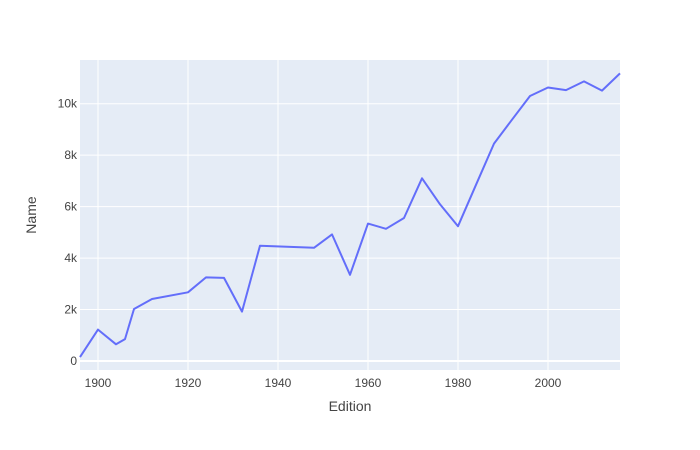 This screenshot has height=450, width=700. I want to click on y-tick-label: 4k, so click(71, 258).